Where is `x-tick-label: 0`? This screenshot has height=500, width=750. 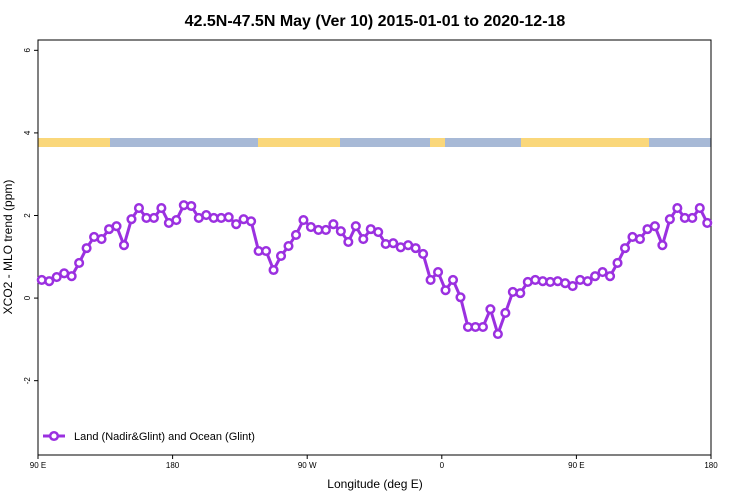
x-tick-label: 0 is located at coordinates (442, 465).